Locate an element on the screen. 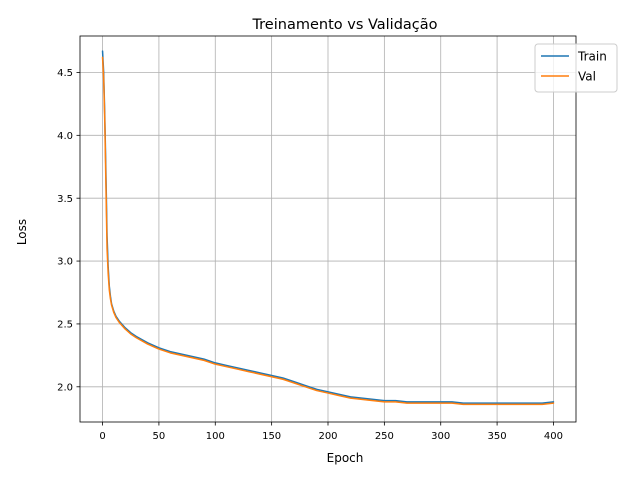 Image resolution: width=640 pixels, height=480 pixels. legend-label-train: Train is located at coordinates (592, 57).